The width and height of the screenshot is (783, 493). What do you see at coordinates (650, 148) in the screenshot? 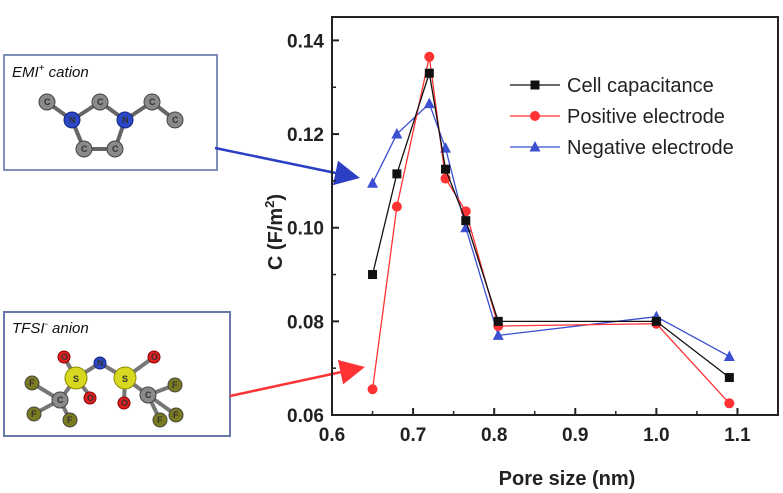
I see `legend-label: Negative electrode` at bounding box center [650, 148].